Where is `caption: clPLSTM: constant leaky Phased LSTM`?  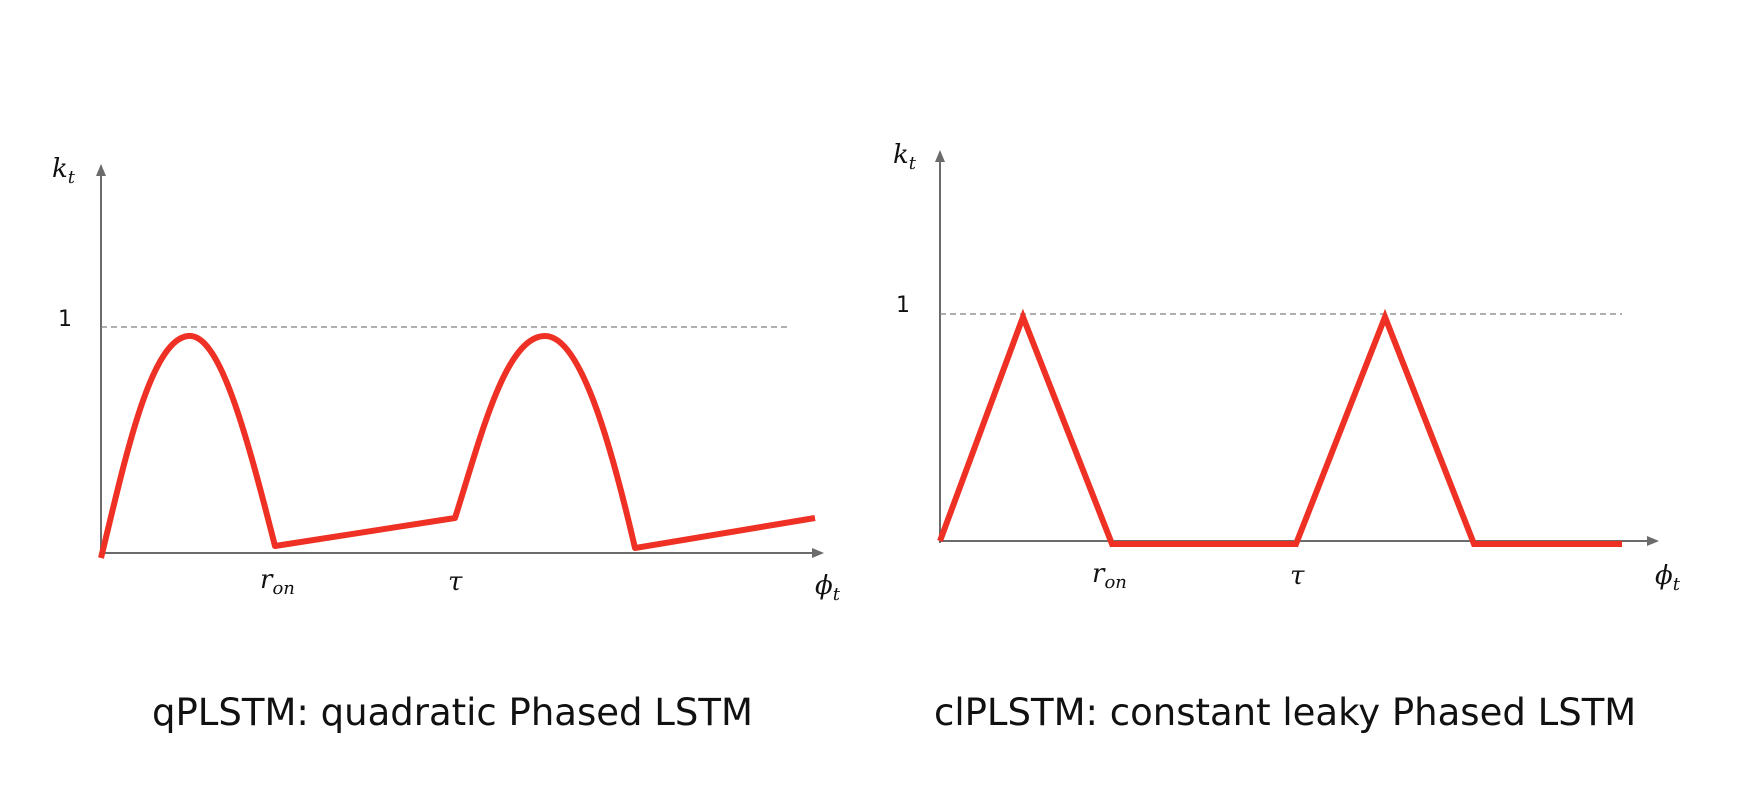
caption: clPLSTM: constant leaky Phased LSTM is located at coordinates (1285, 712).